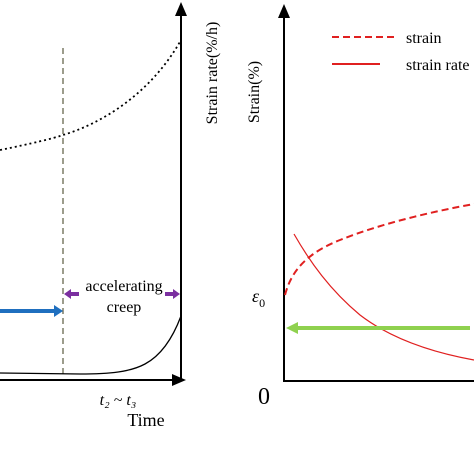  I want to click on time-tick-label: t₂ ~ t₃, so click(118, 400).